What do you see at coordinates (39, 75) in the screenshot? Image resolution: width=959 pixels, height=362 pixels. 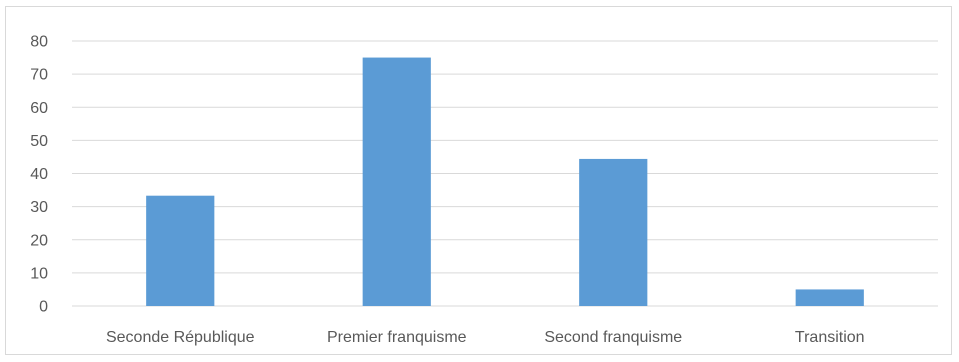 I see `y-tick-label: 70` at bounding box center [39, 75].